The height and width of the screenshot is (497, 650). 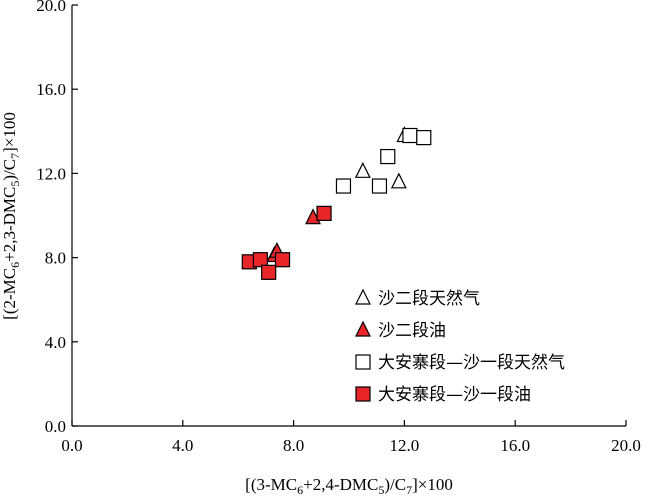 I want to click on y-tick-label: 4.0, so click(x=55, y=342).